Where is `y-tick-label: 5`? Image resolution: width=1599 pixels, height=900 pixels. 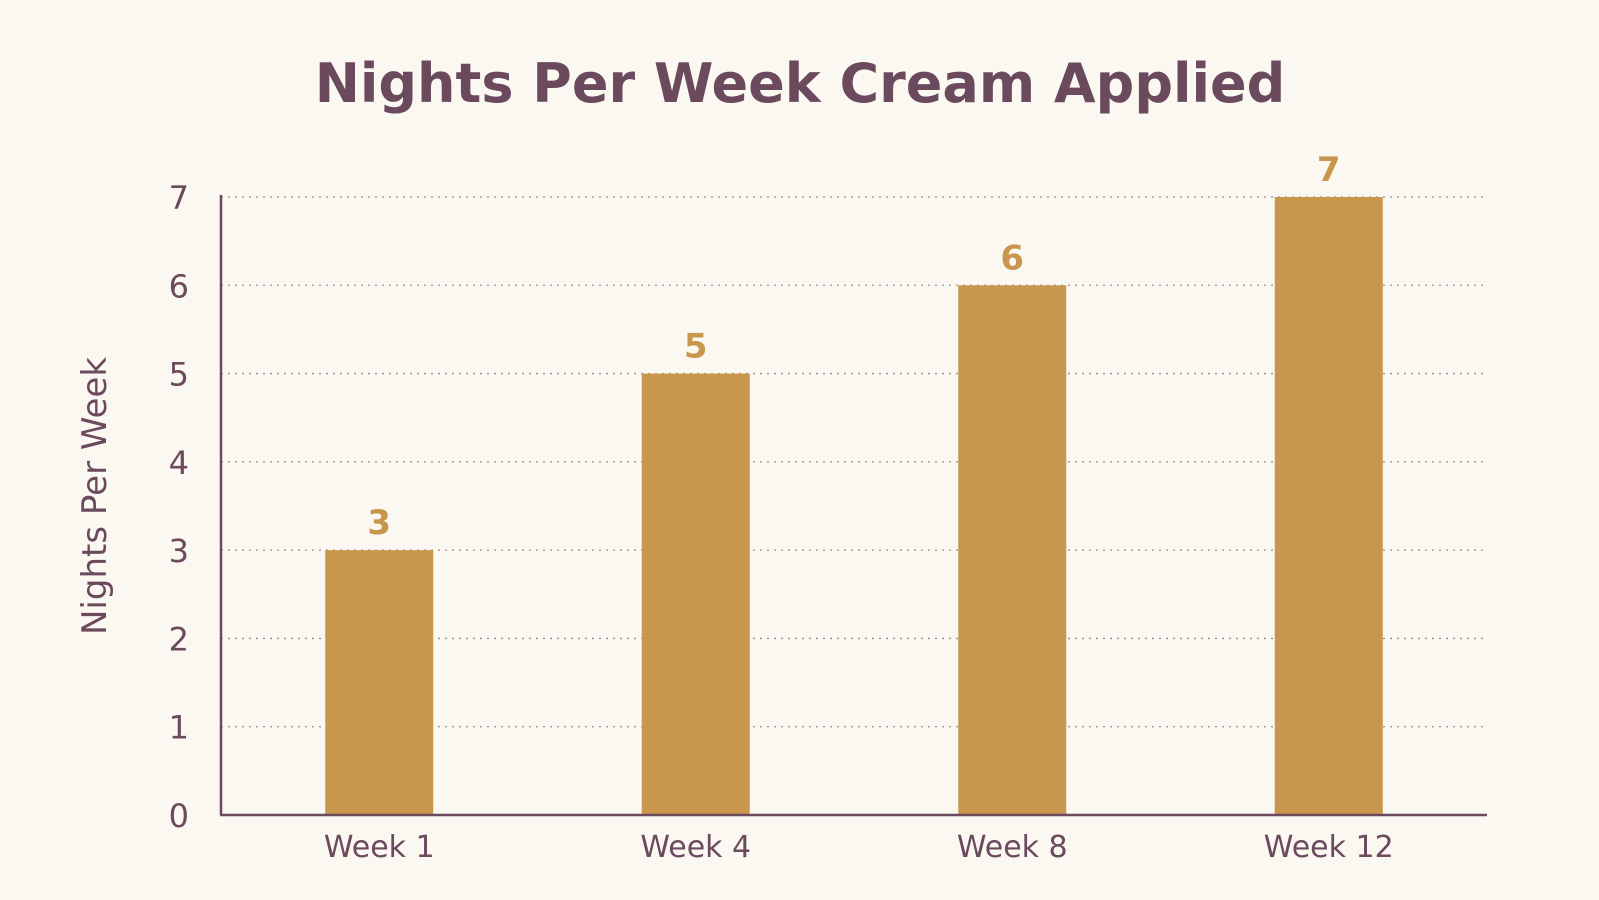
y-tick-label: 5 is located at coordinates (179, 375).